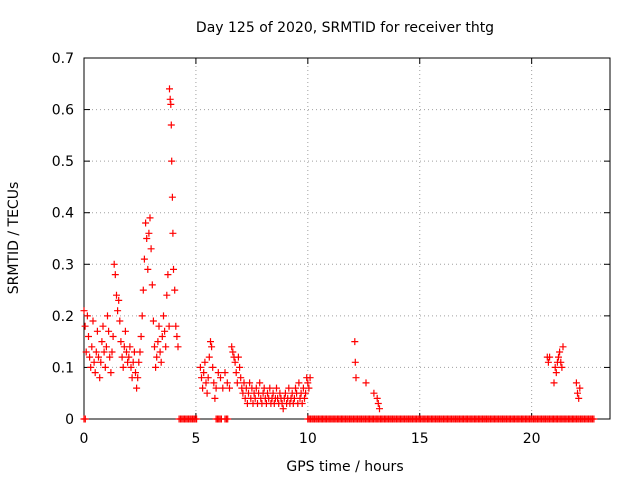 Image resolution: width=640 pixels, height=480 pixels. I want to click on x-tick-label: 5, so click(195, 439).